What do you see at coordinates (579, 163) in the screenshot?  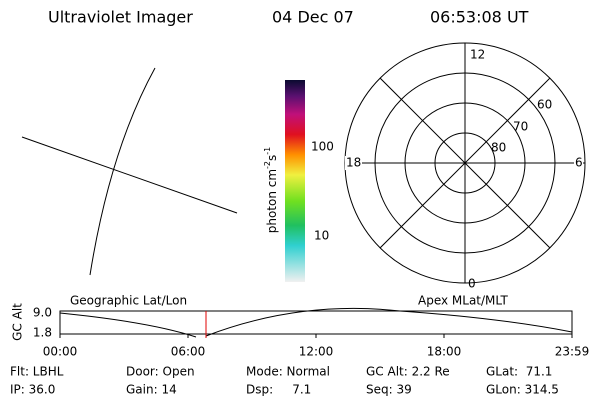 I see `hour-label: 6` at bounding box center [579, 163].